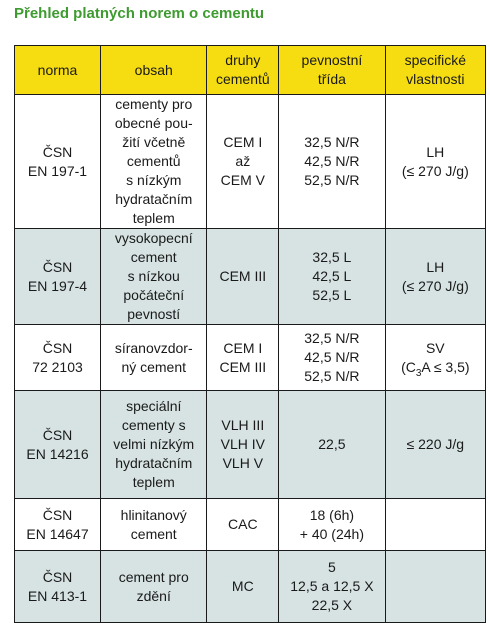 This screenshot has height=623, width=490. Describe the element at coordinates (57, 444) in the screenshot. I see `cell-norma: ČSN EN 14216` at that location.